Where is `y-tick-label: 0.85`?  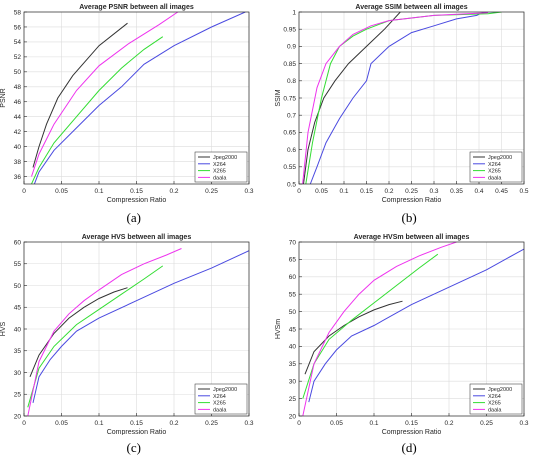 y-tick-label: 0.85 is located at coordinates (289, 64).